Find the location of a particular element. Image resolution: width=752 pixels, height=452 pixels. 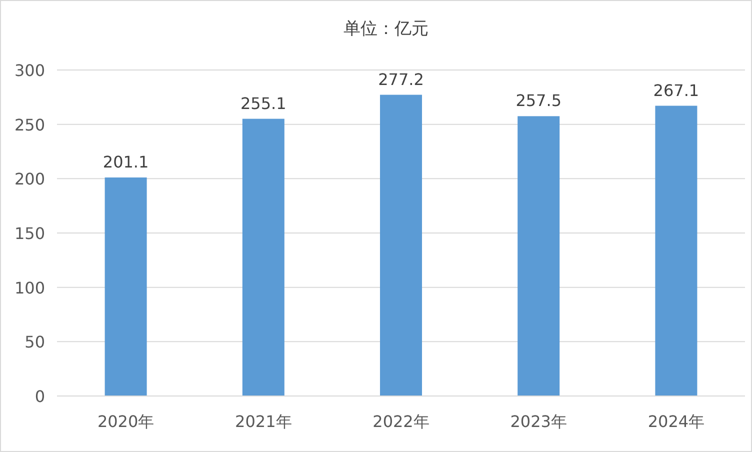

x-tick-label: 2022年 is located at coordinates (401, 421).